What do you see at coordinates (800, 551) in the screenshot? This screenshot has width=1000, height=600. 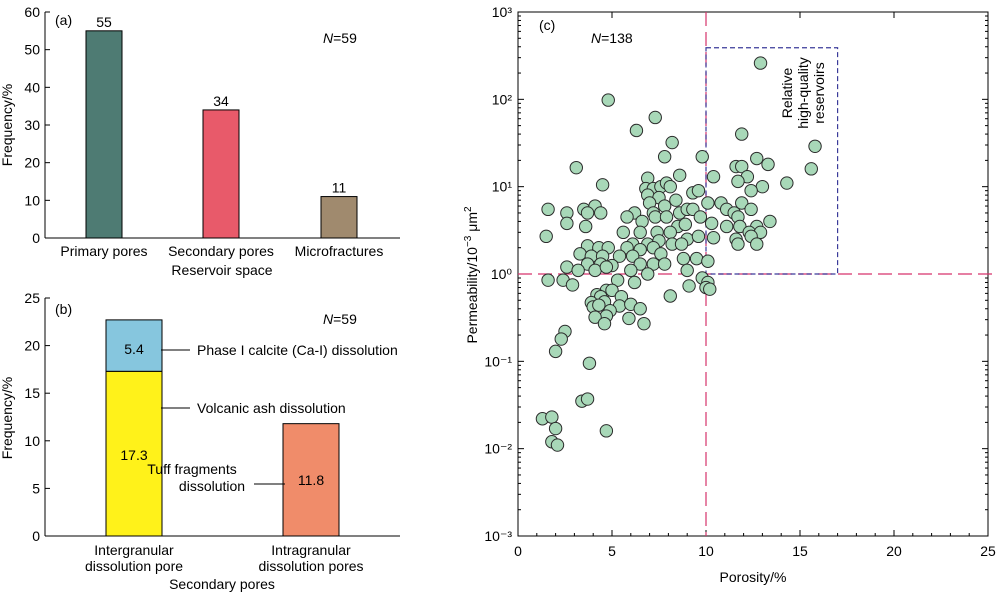 I see `panel-c-x-tick-label: 15` at bounding box center [800, 551].